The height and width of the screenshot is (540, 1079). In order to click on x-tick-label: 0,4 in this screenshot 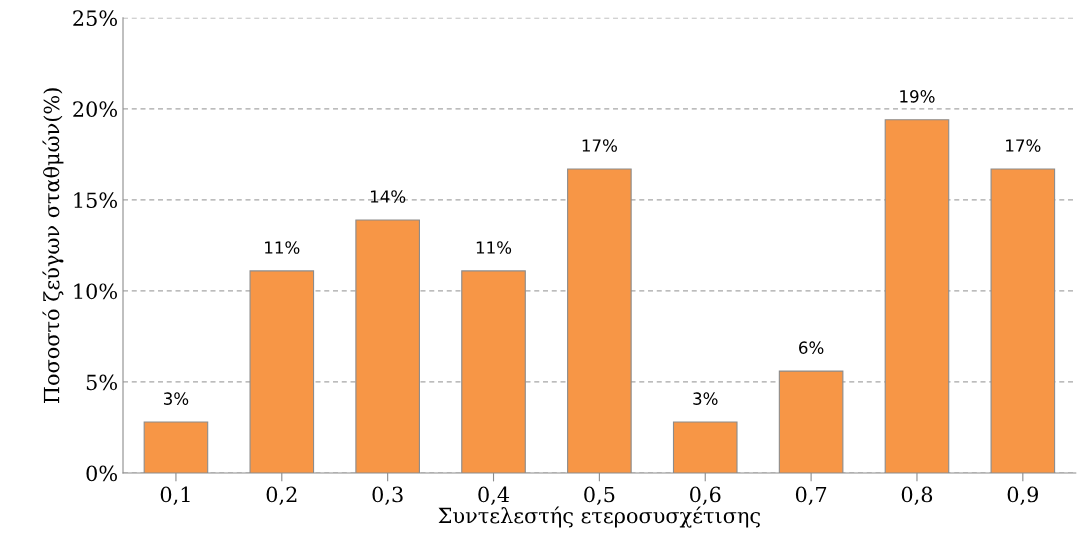, I will do `click(494, 495)`.